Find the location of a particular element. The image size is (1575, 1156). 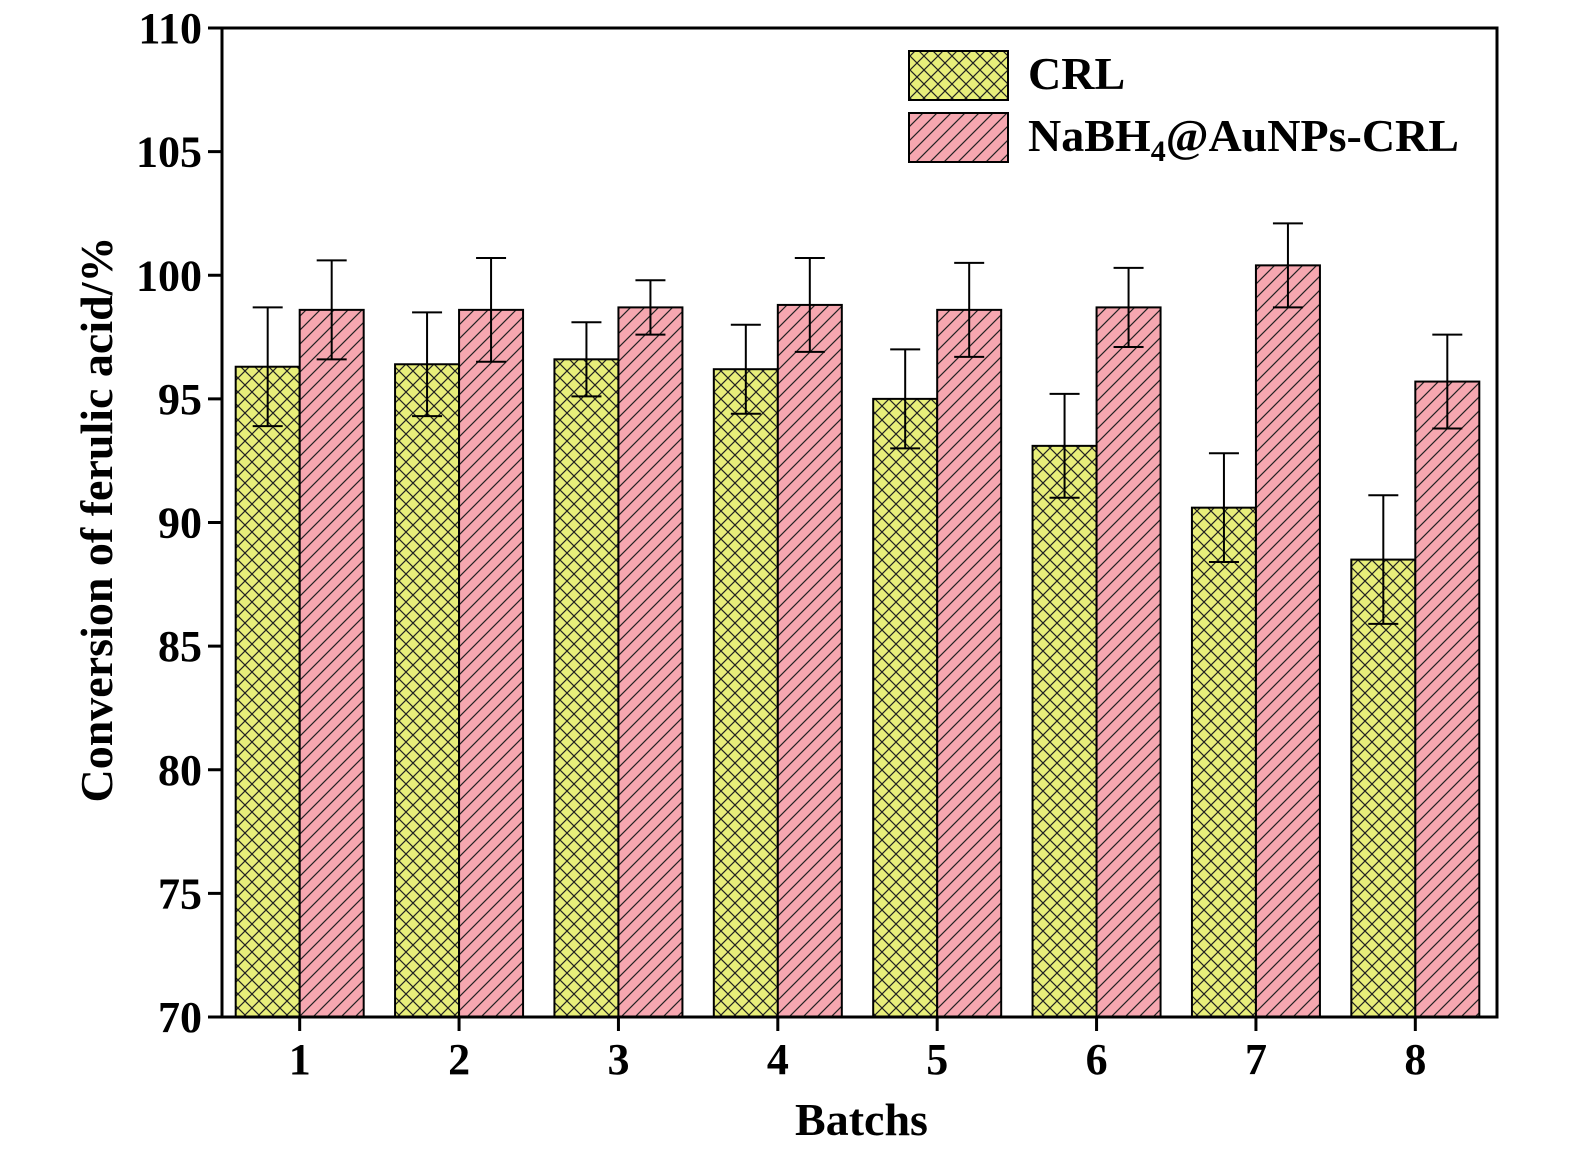

x-tick-label-6: 6 is located at coordinates (1097, 1059).